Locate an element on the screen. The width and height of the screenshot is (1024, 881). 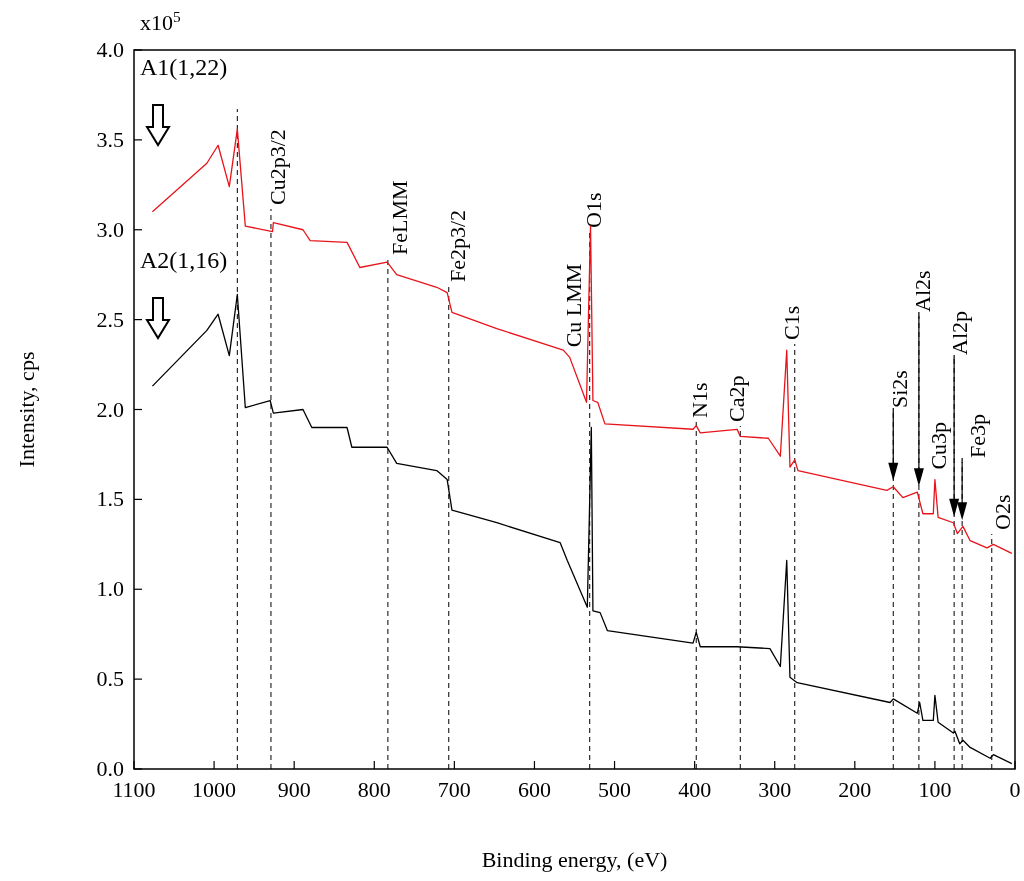
ref-line-label: O1s is located at coordinates (593, 210).